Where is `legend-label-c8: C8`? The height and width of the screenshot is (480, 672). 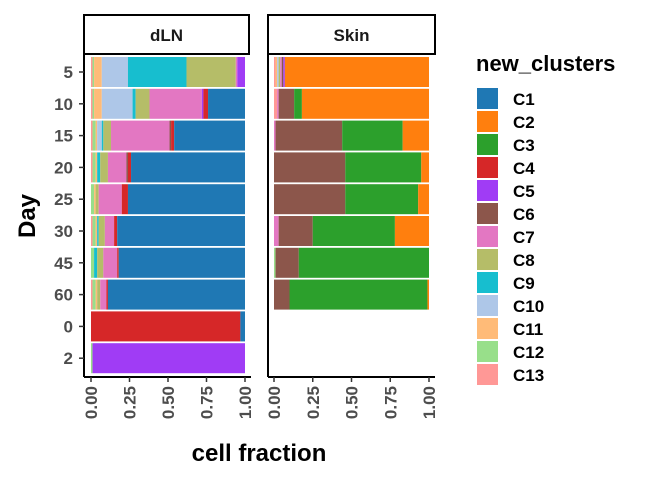 legend-label-c8: C8 is located at coordinates (524, 260).